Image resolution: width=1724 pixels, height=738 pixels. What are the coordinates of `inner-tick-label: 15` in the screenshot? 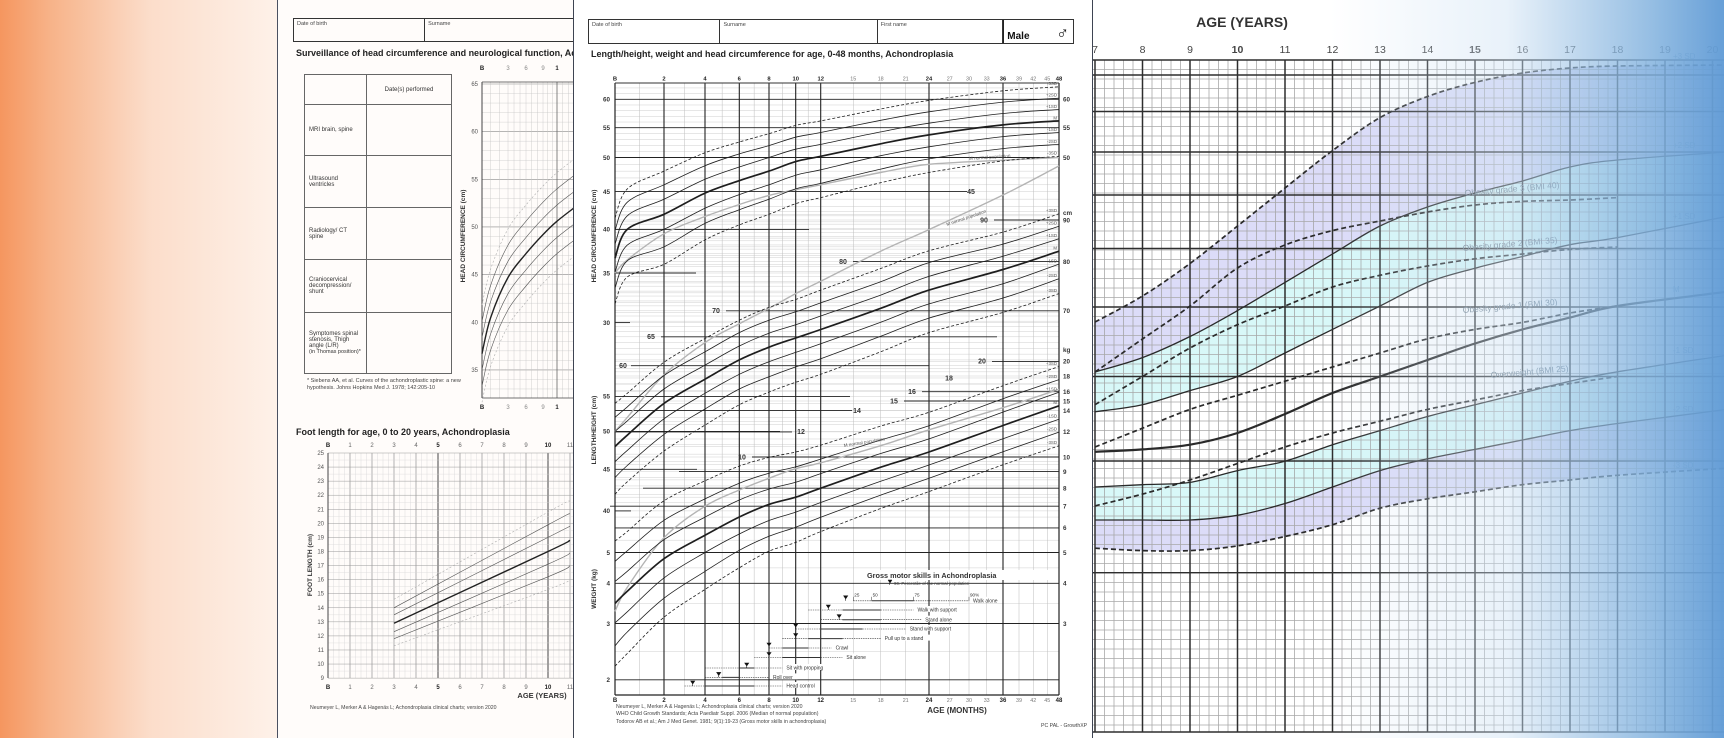 It's located at (894, 401).